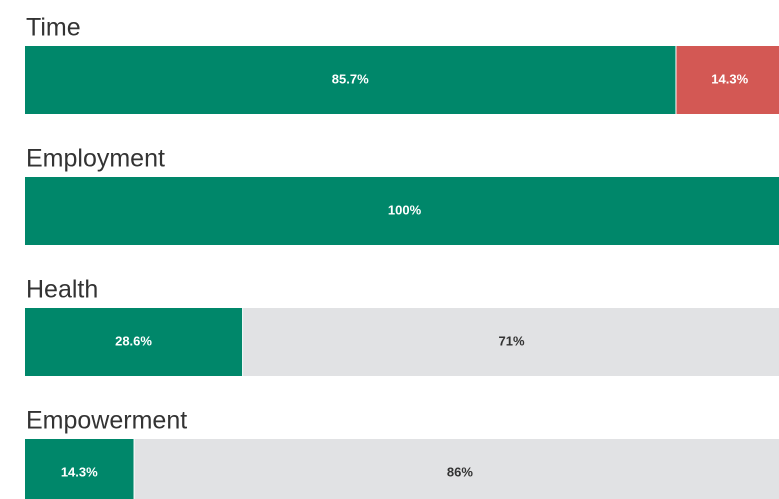 The width and height of the screenshot is (779, 499). What do you see at coordinates (53, 28) in the screenshot?
I see `category-label: Time` at bounding box center [53, 28].